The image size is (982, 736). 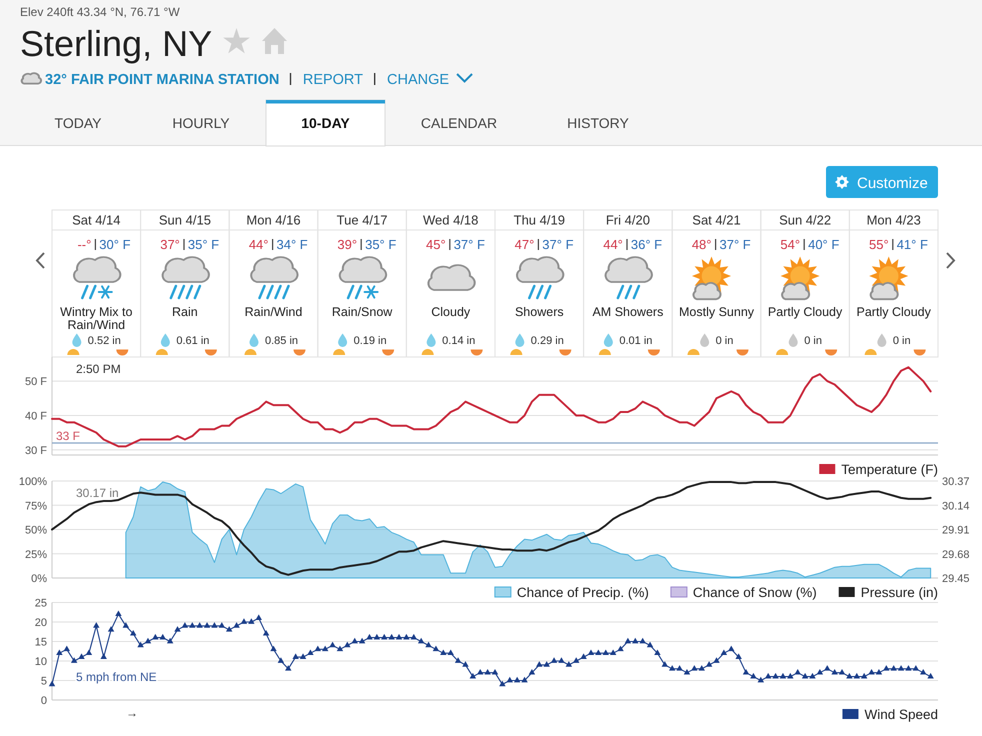 I want to click on text: TODAY, so click(x=78, y=123).